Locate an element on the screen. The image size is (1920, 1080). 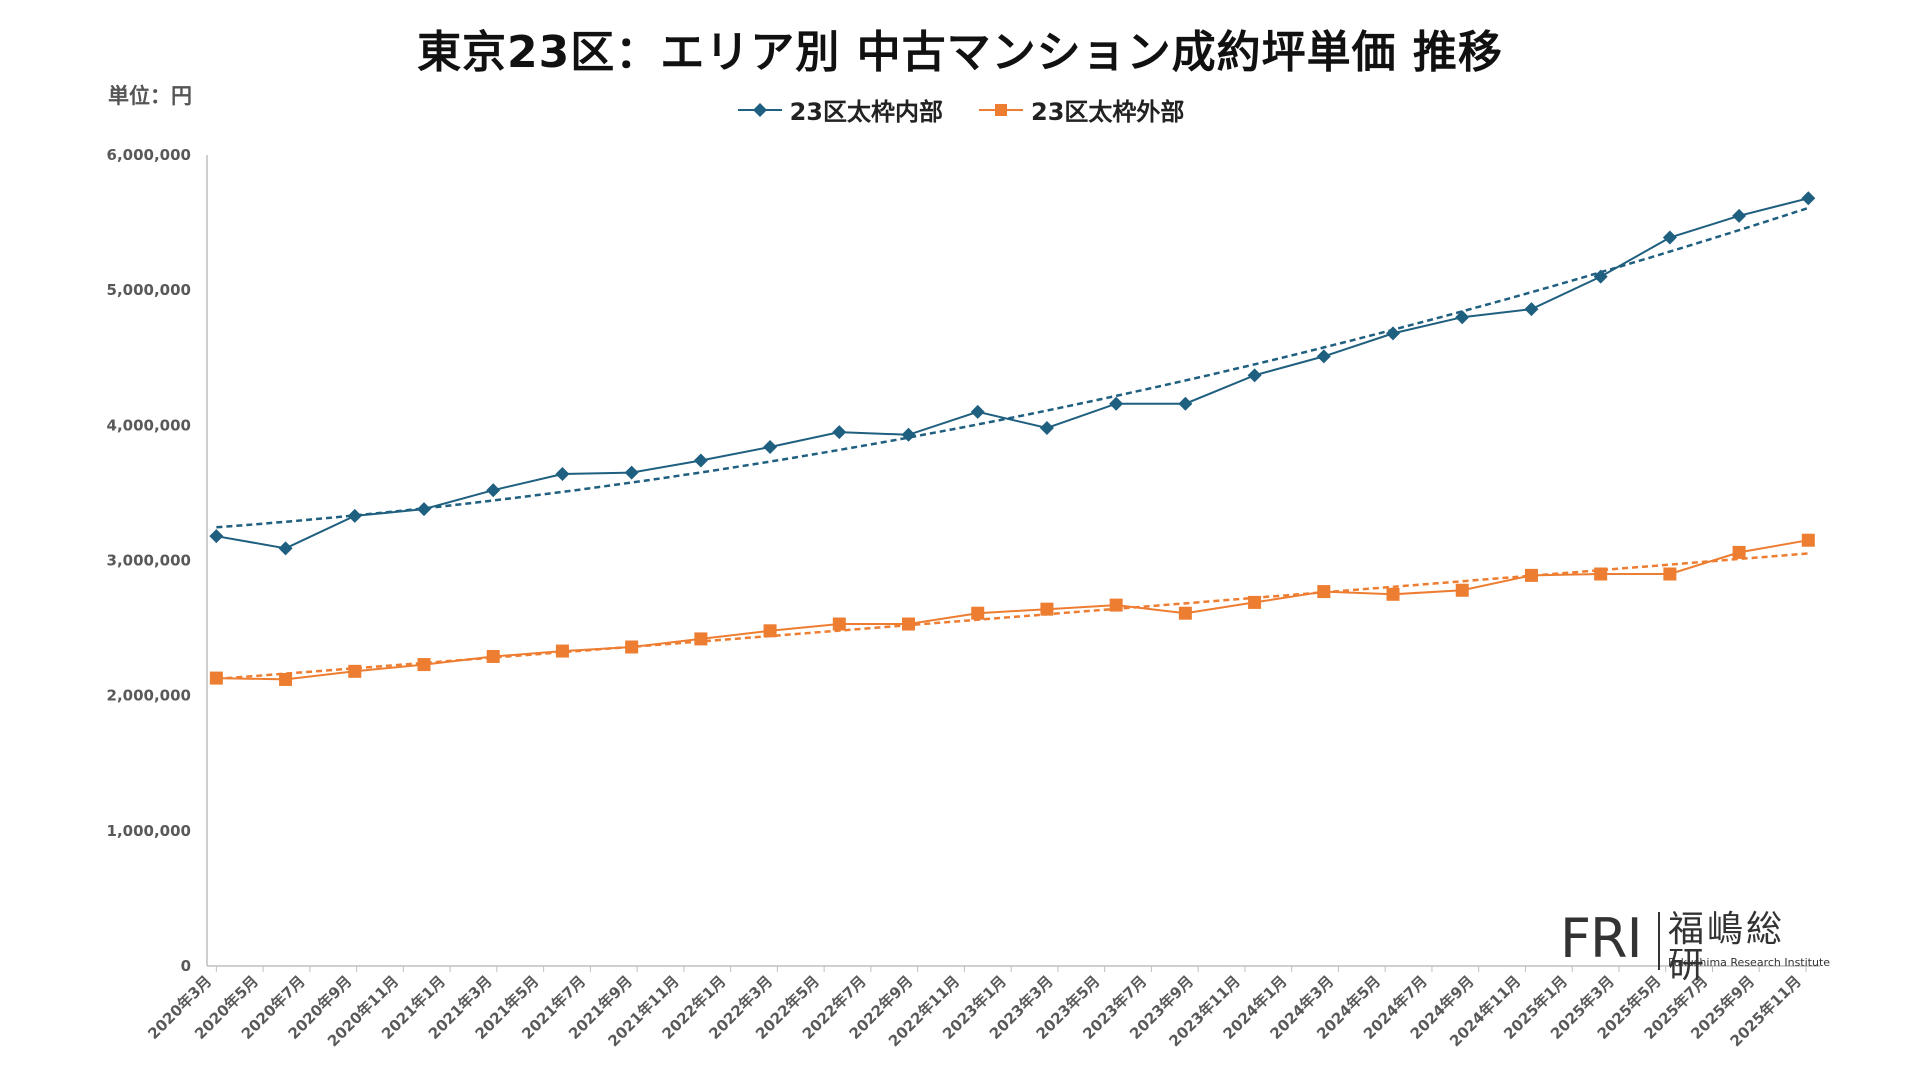
unit-label: 単位：円 is located at coordinates (150, 96).